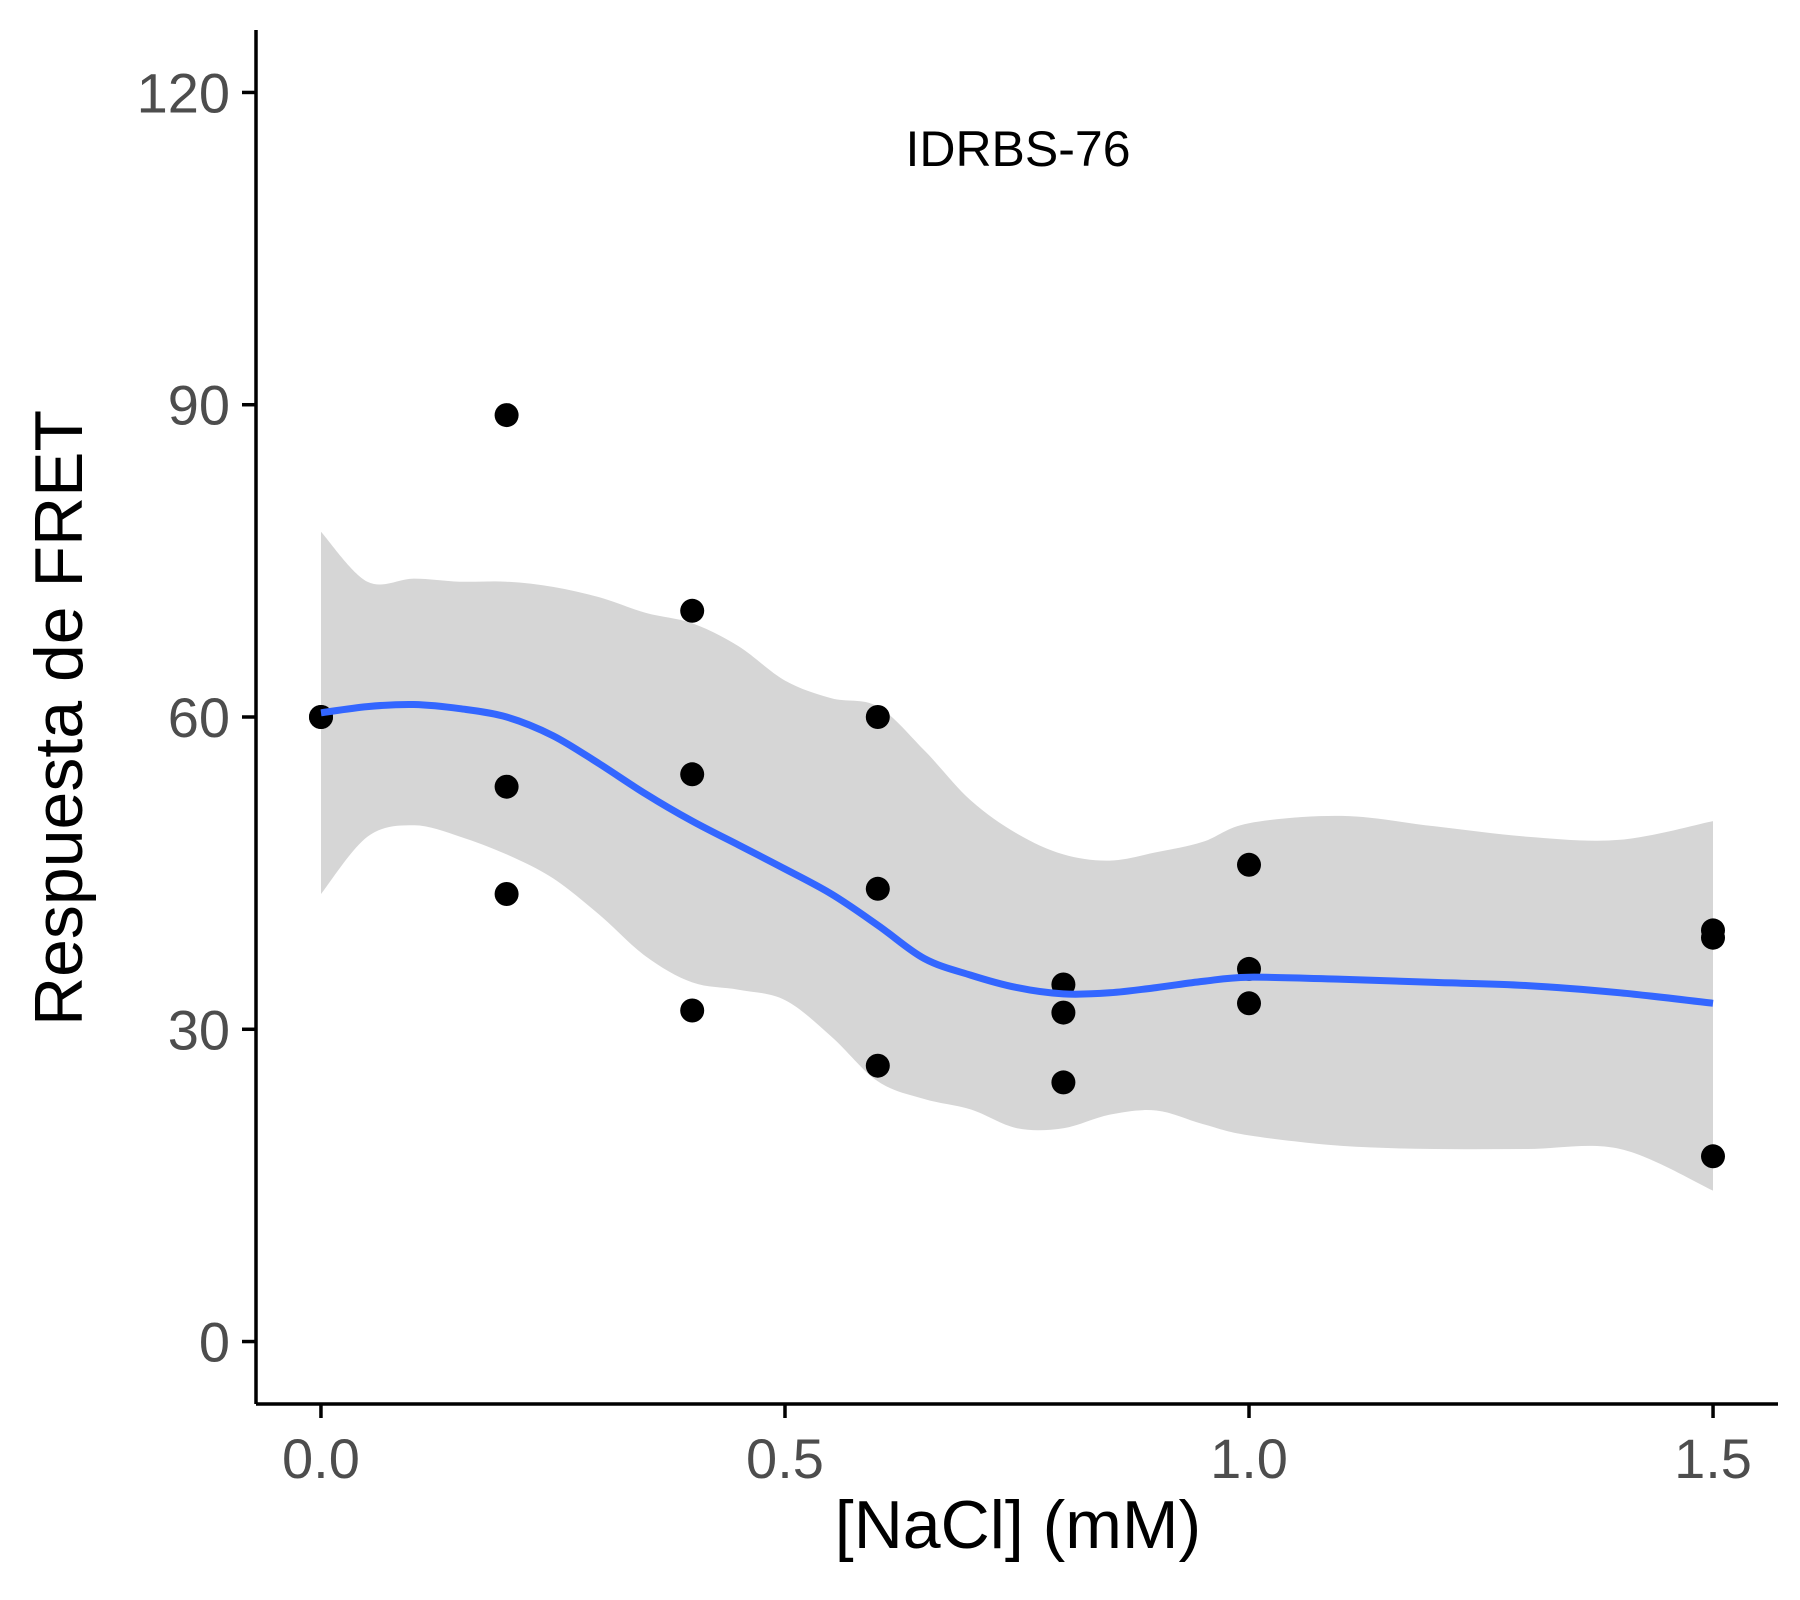 This screenshot has height=1600, width=1800. I want to click on smooth-line-layer, so click(1017, 853).